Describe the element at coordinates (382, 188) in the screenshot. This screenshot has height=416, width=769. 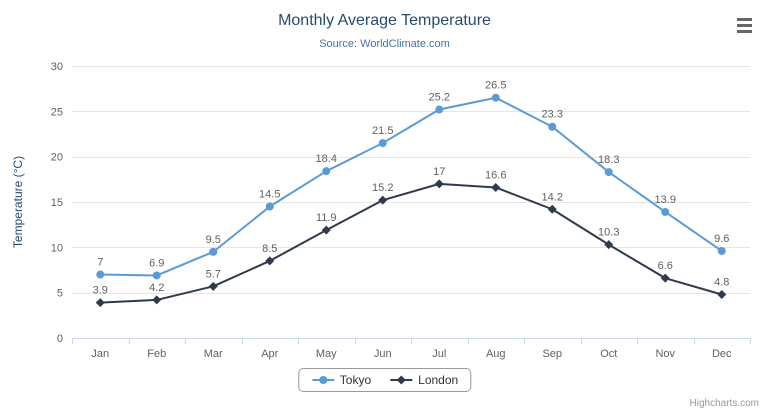
I see `data-label: 15.2` at that location.